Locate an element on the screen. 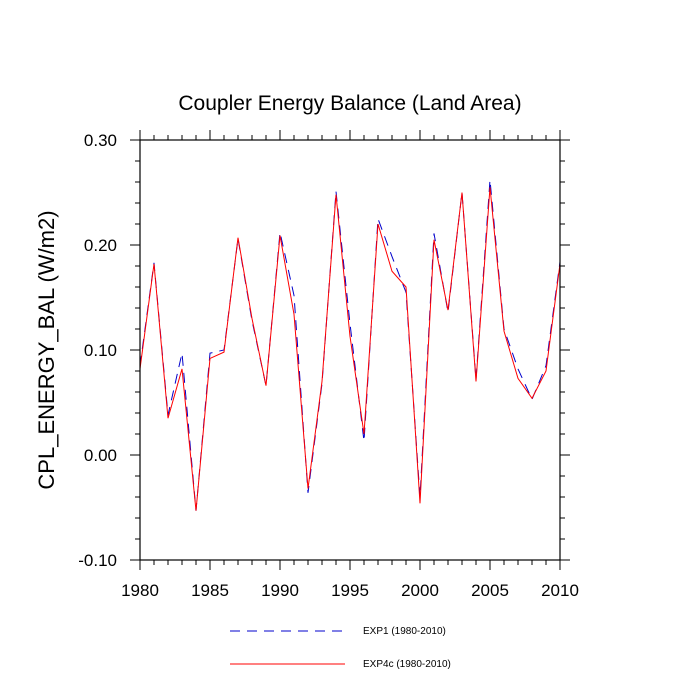  y-tick-label: 0.00 is located at coordinates (100, 455).